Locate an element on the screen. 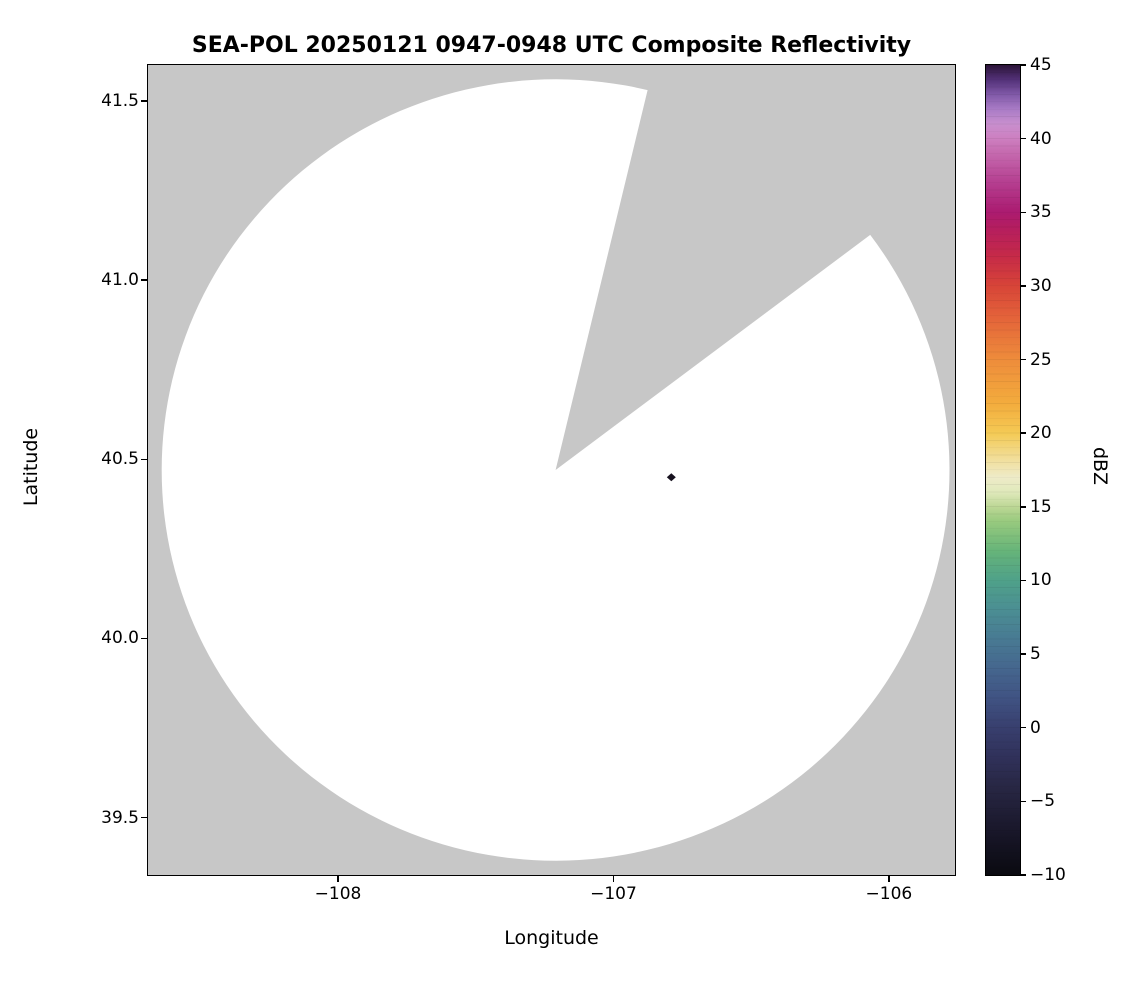  colorbar-tick-label: 40 is located at coordinates (1041, 138).